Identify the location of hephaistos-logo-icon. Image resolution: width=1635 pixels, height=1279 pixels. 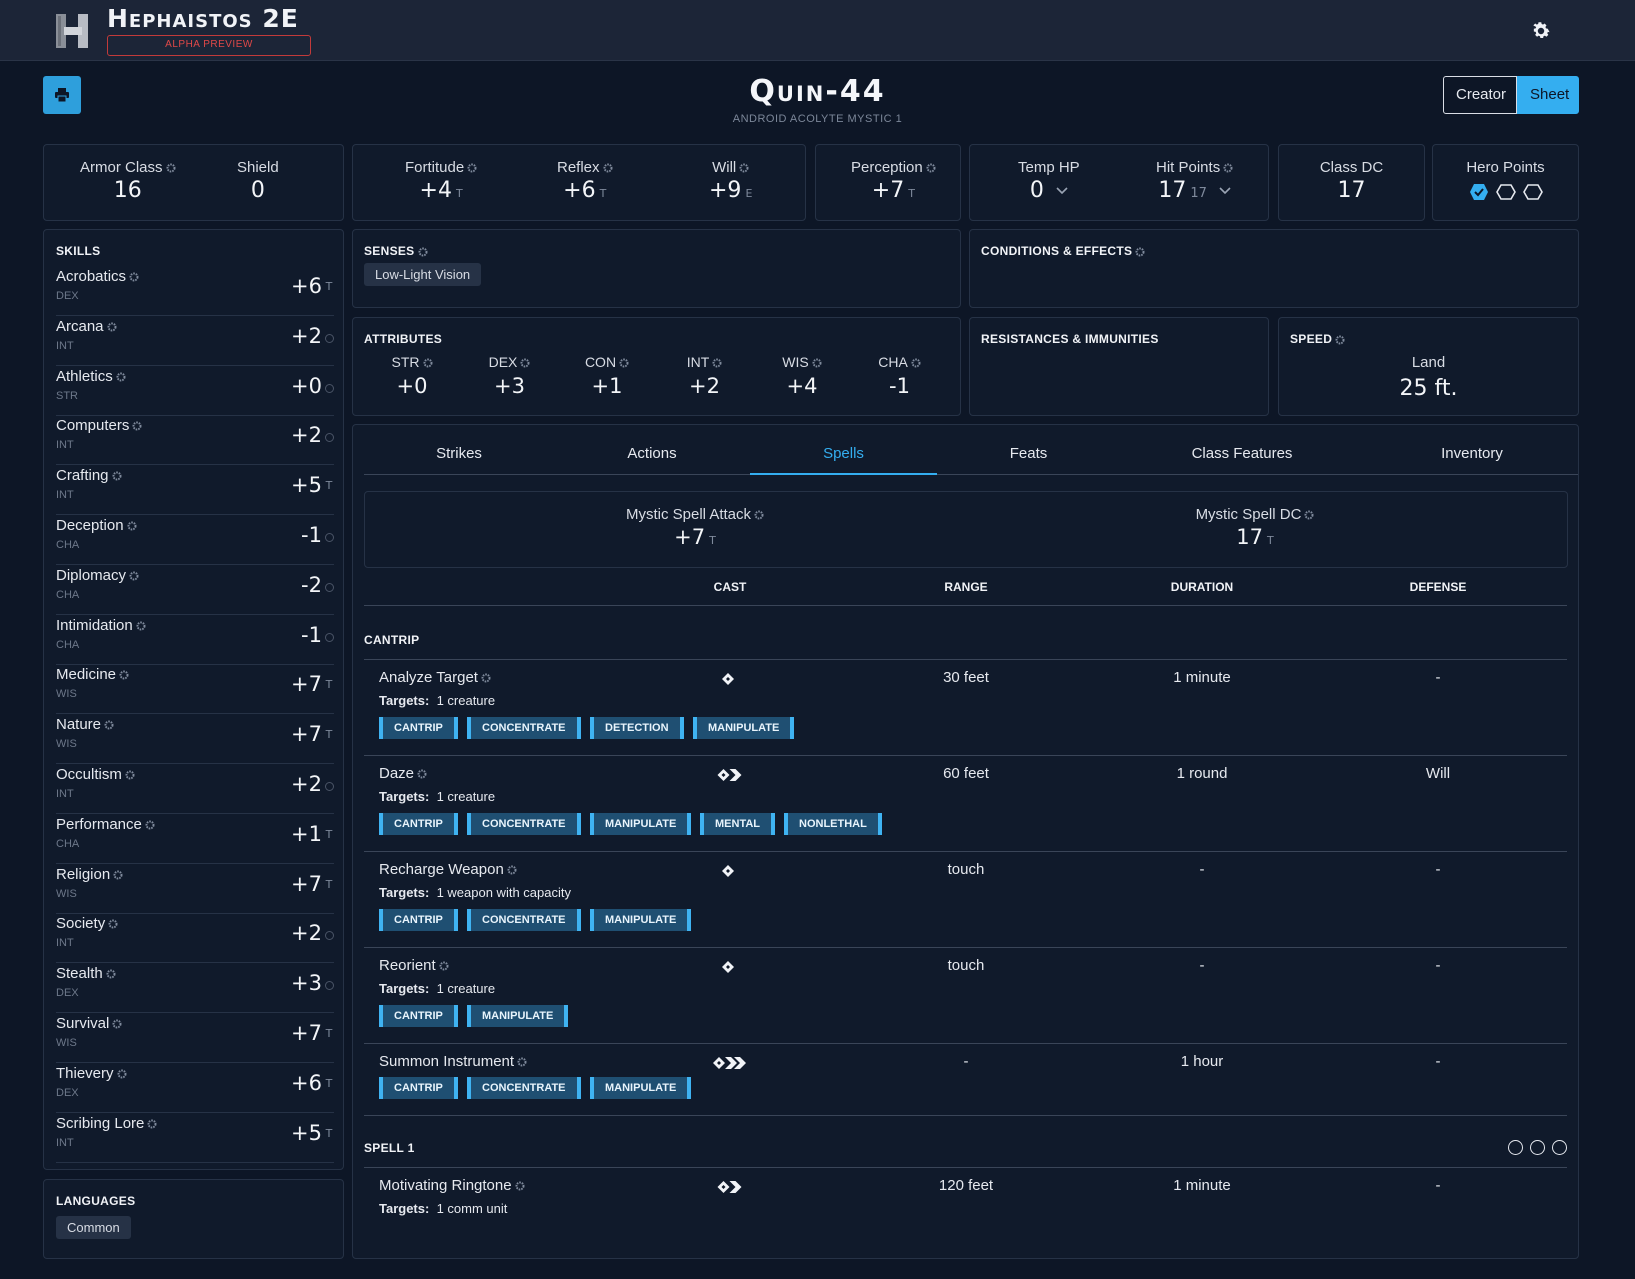
(74, 31).